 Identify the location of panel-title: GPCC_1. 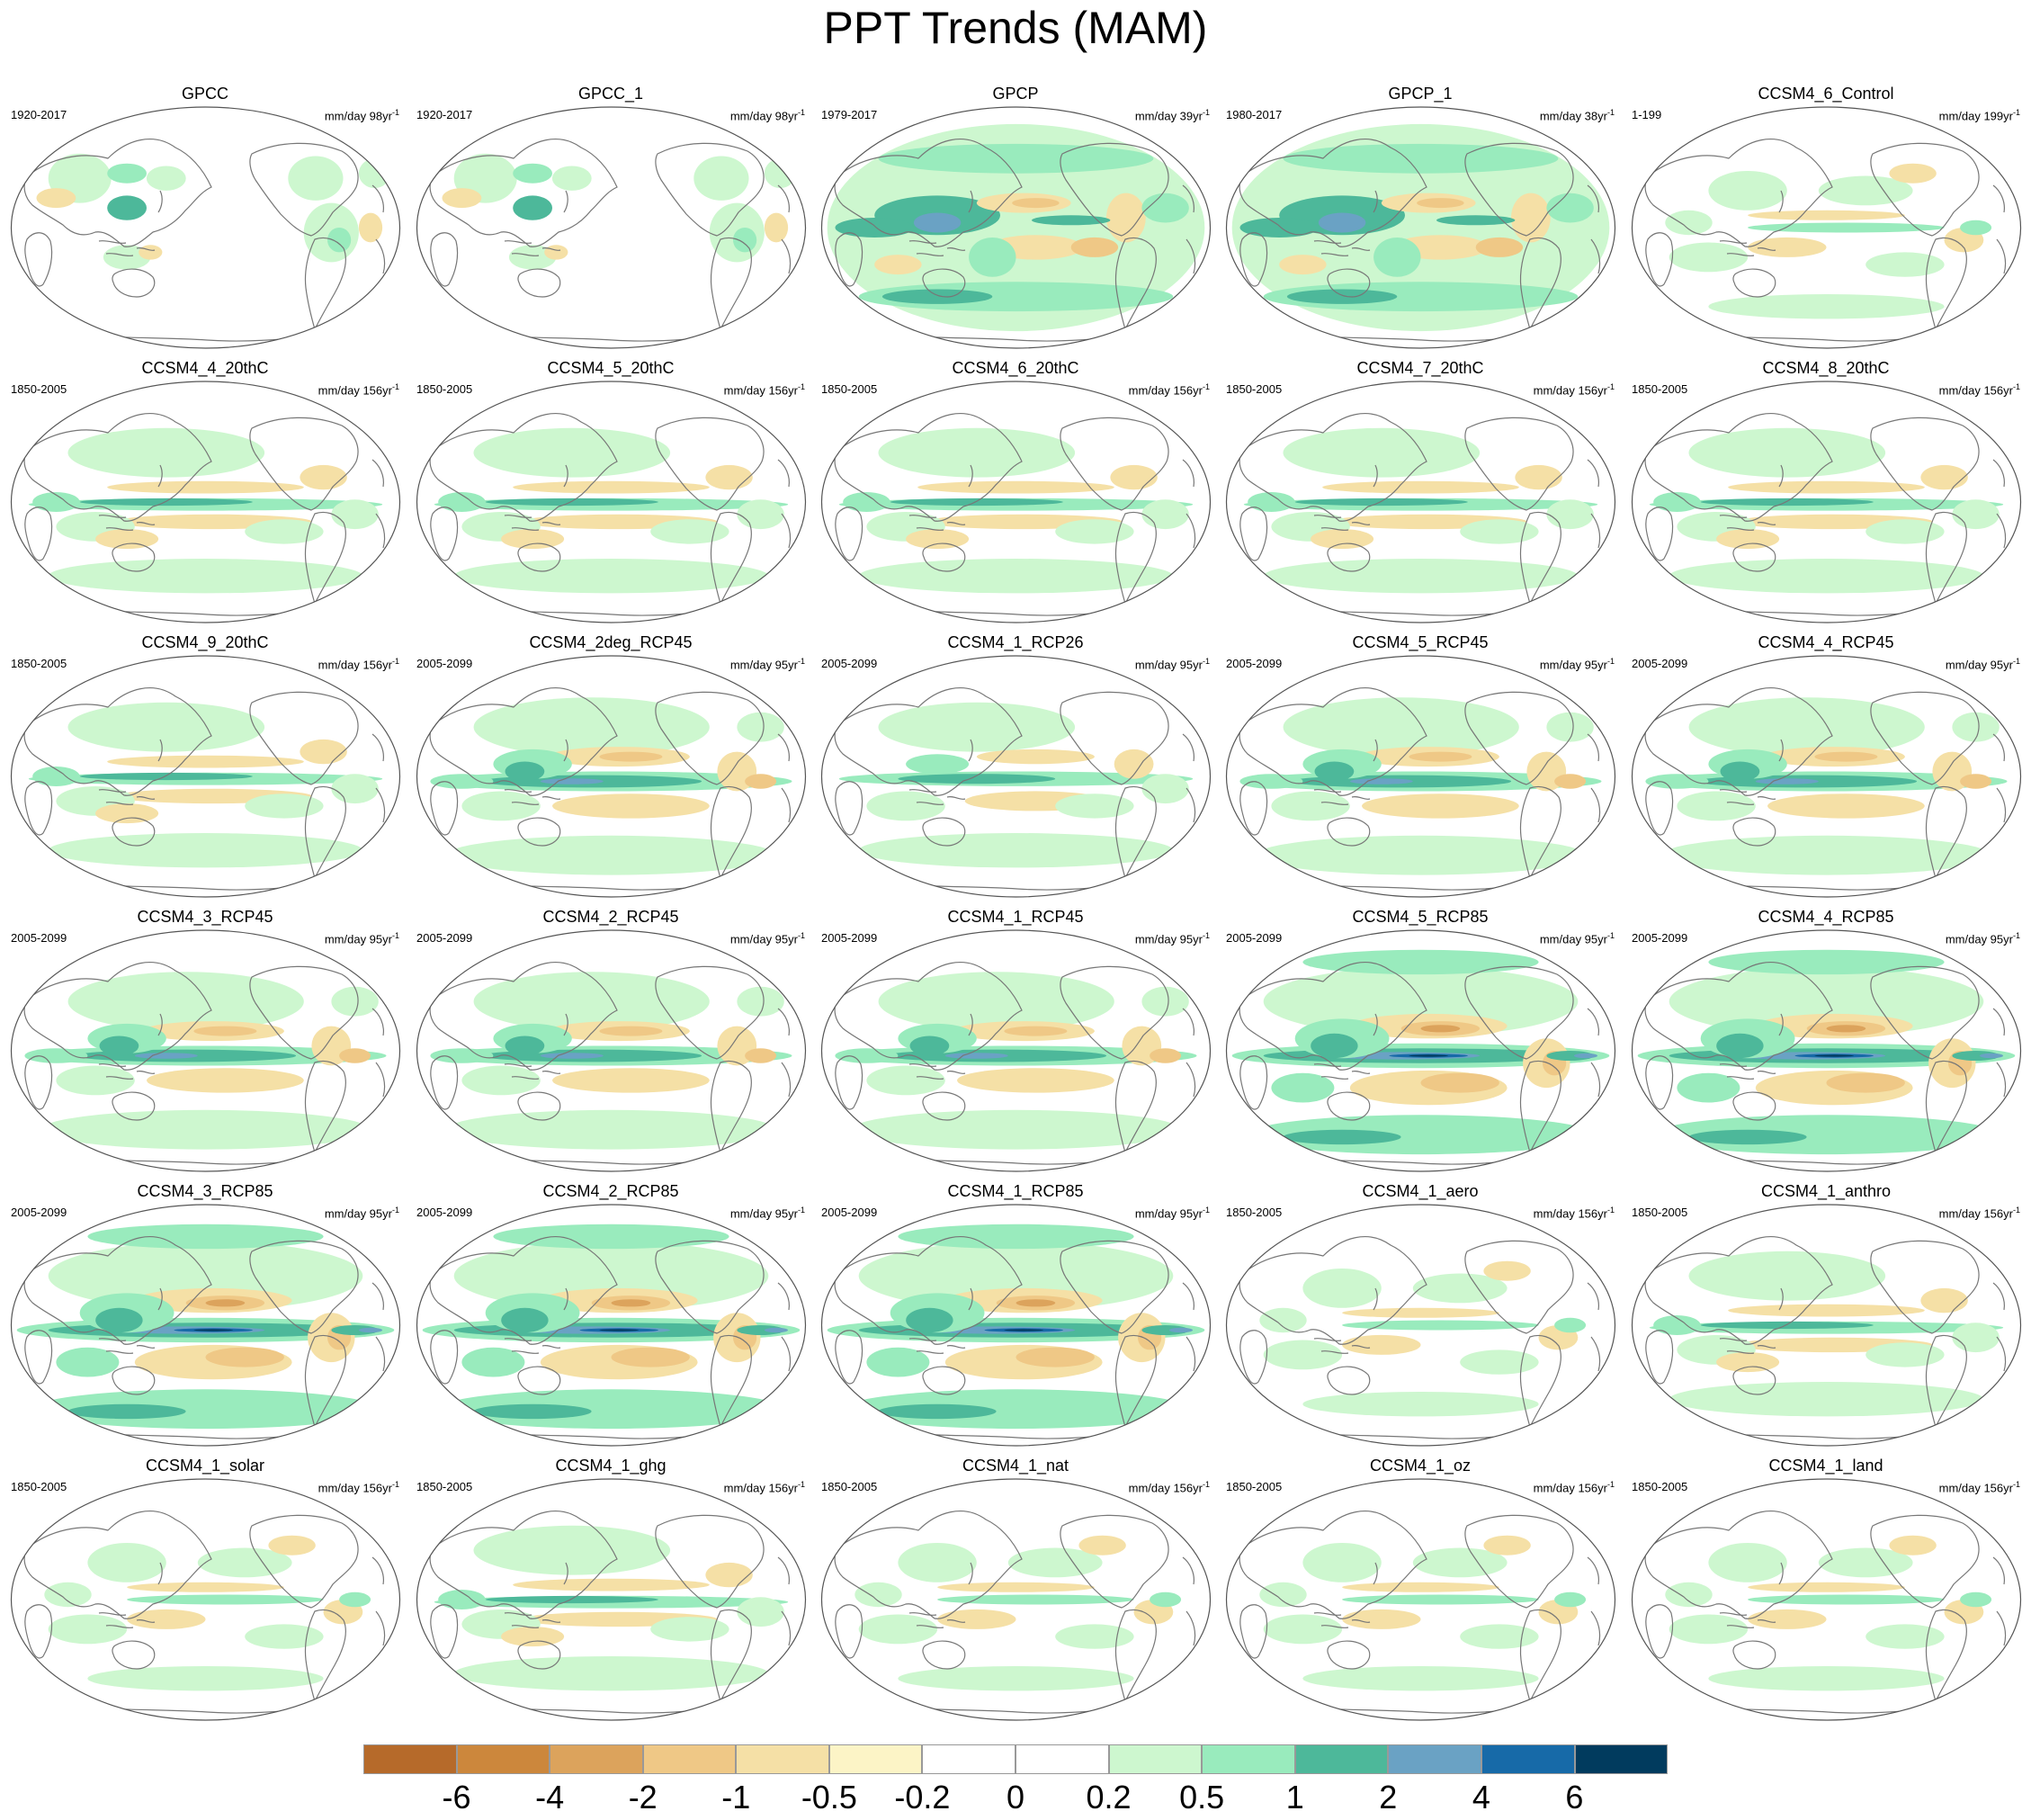
(610, 94).